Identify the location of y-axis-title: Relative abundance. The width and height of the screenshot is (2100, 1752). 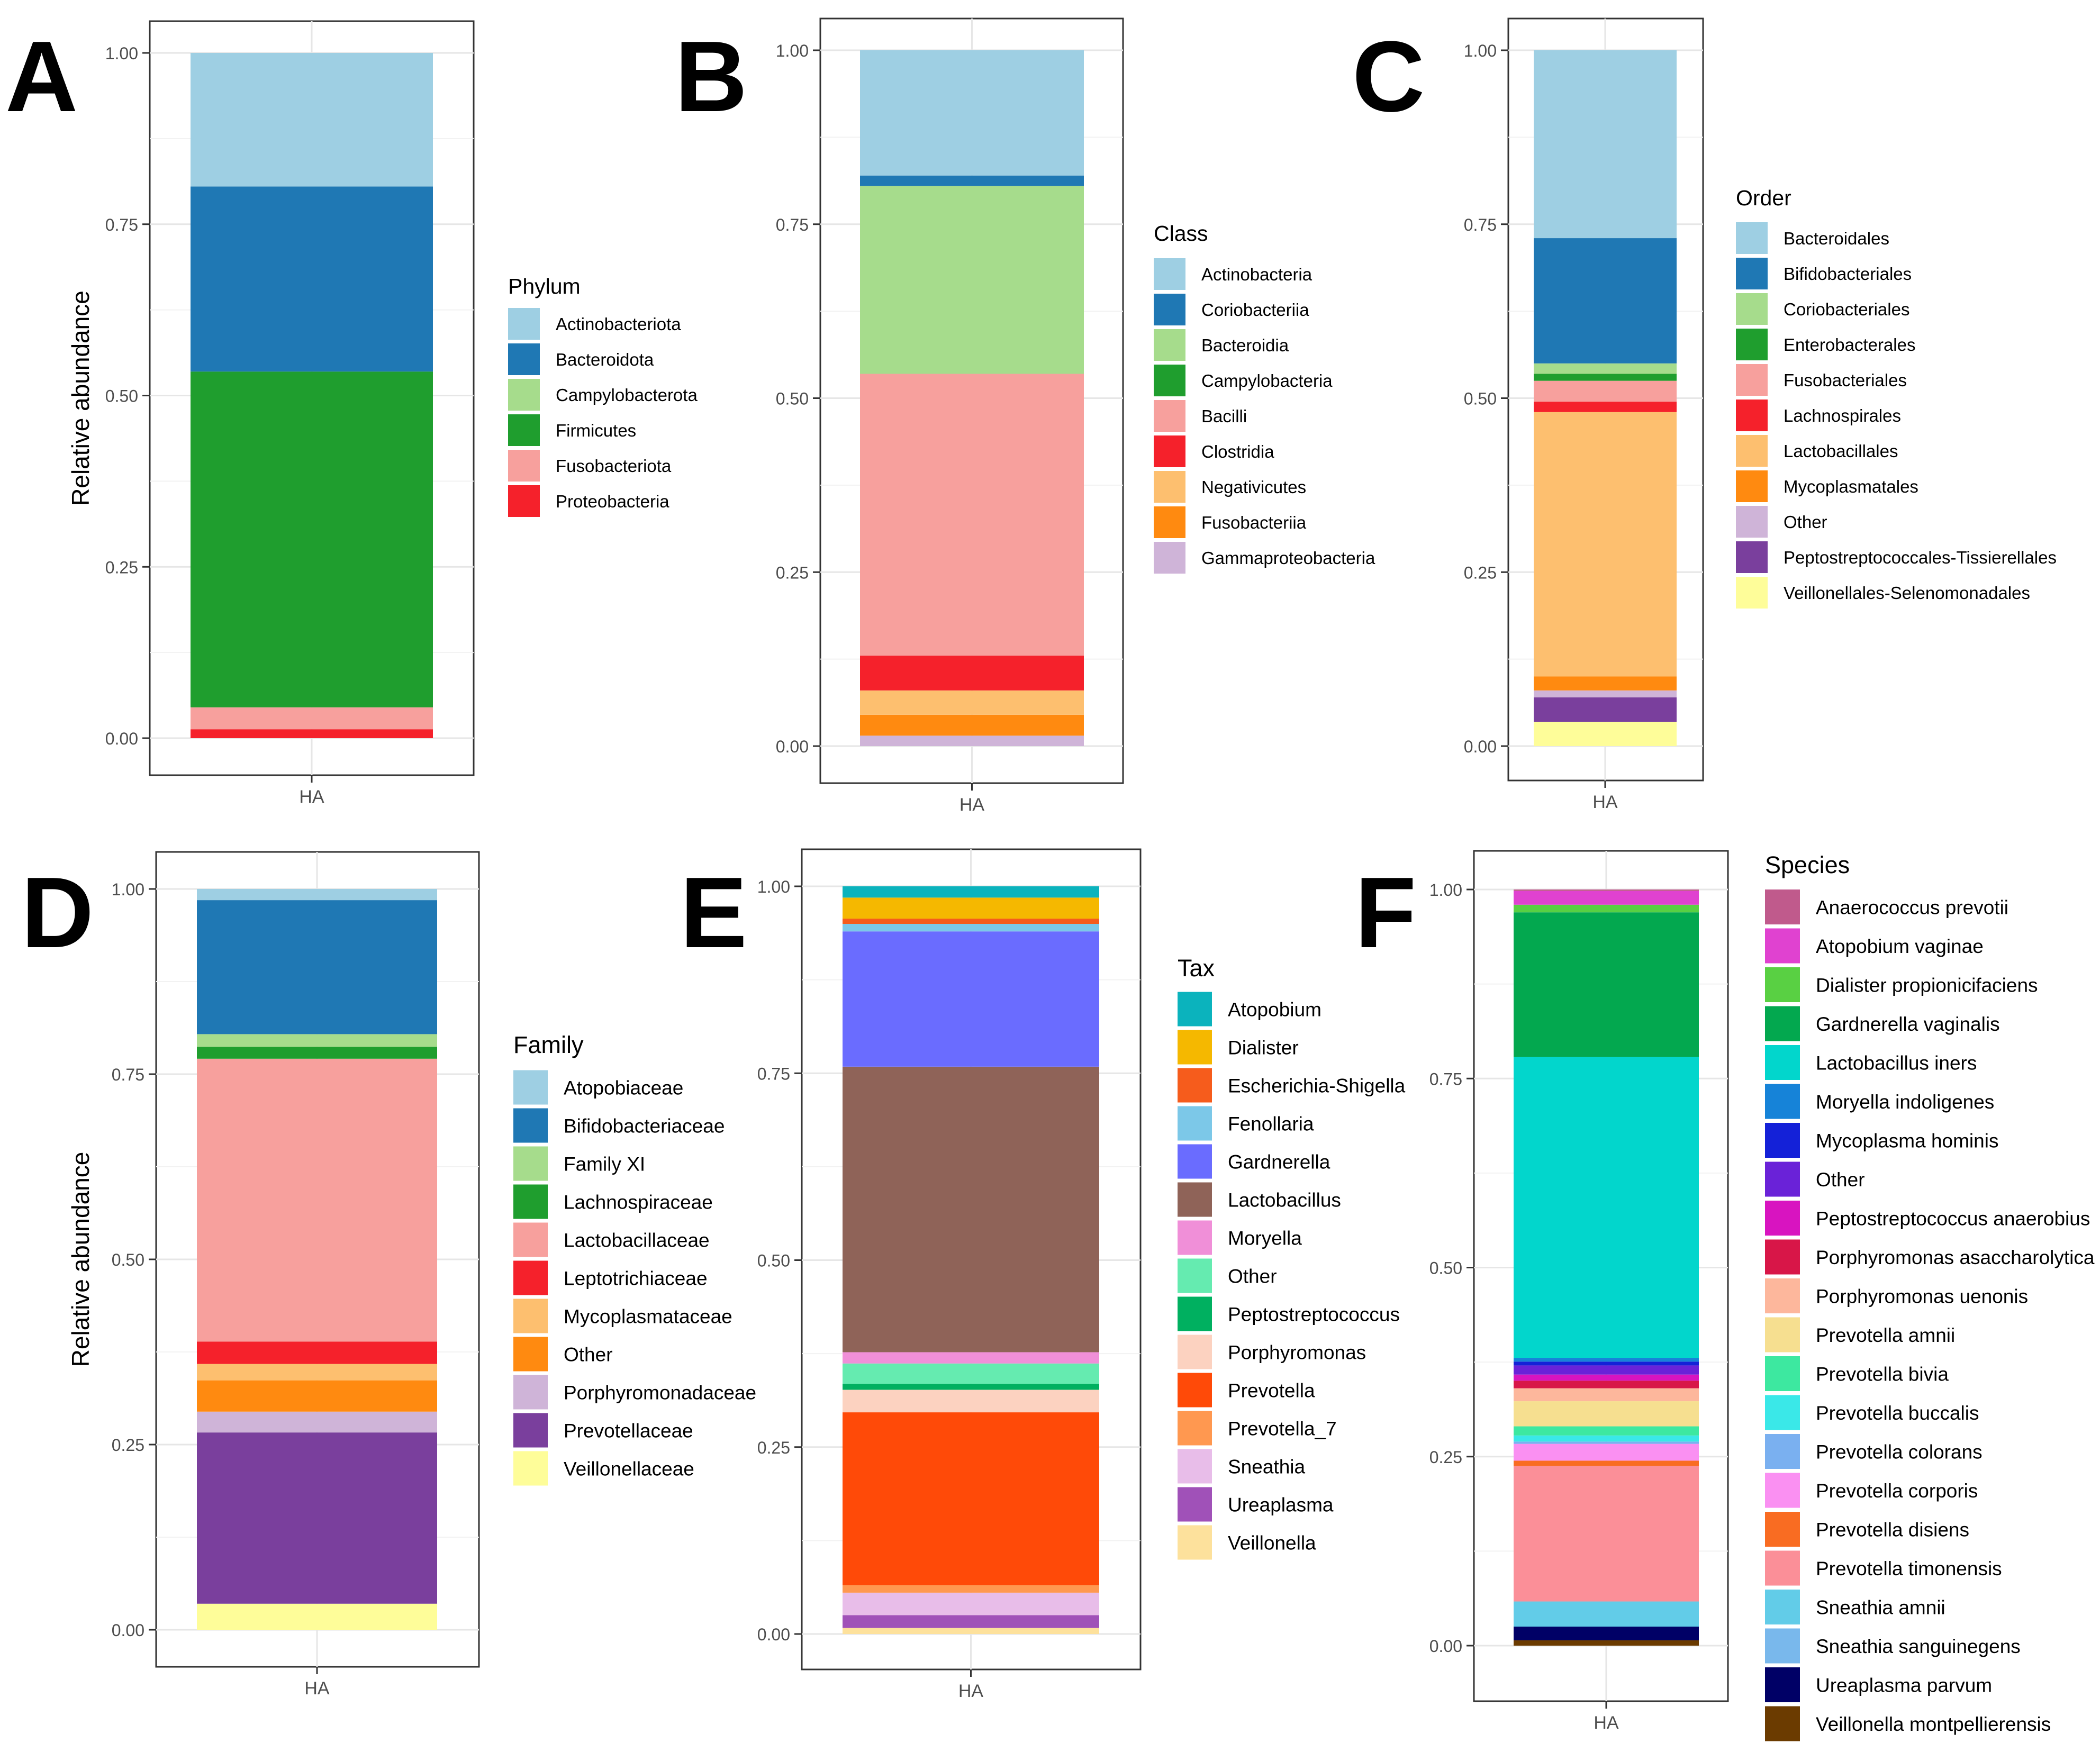
(80, 1259).